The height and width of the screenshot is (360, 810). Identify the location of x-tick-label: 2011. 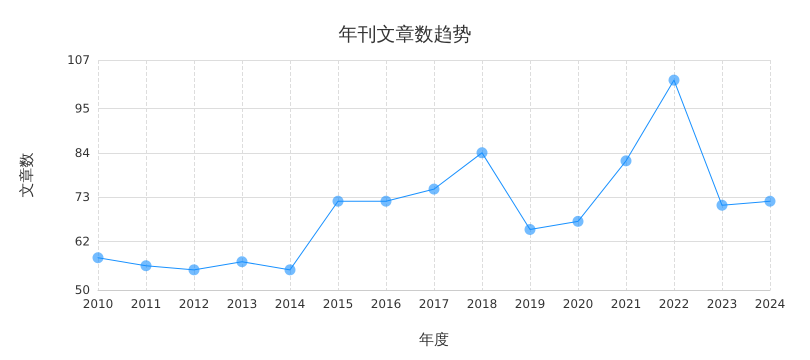
(146, 304).